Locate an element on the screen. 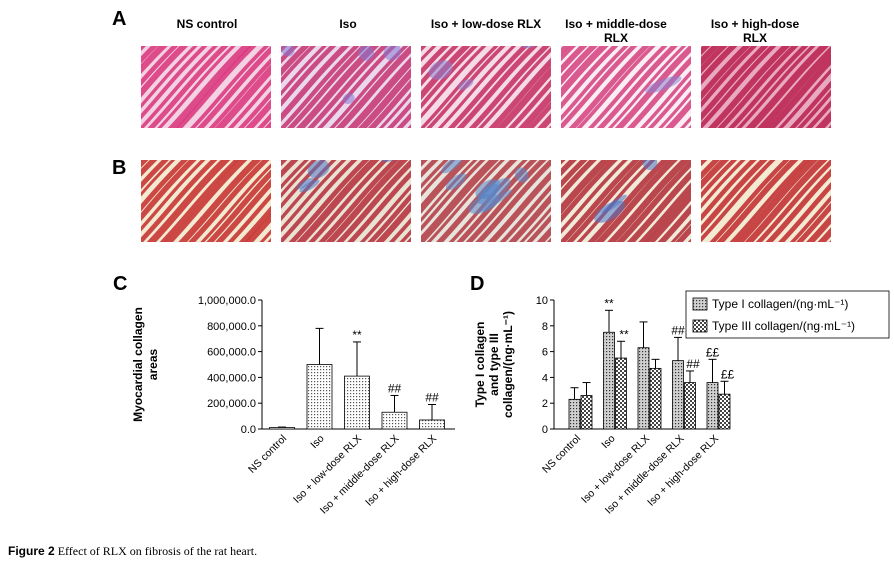 The width and height of the screenshot is (894, 564). panel-letter-a: A is located at coordinates (119, 19).